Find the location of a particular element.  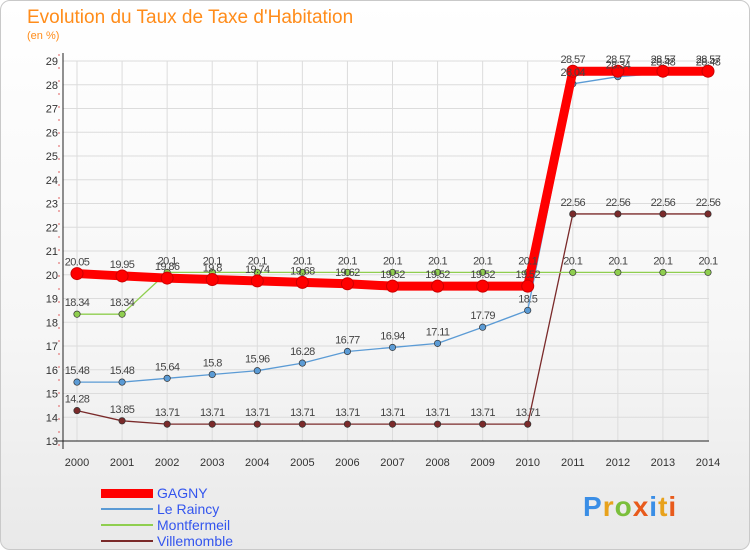

data-label-le-raincy: 18.5 is located at coordinates (527, 299).